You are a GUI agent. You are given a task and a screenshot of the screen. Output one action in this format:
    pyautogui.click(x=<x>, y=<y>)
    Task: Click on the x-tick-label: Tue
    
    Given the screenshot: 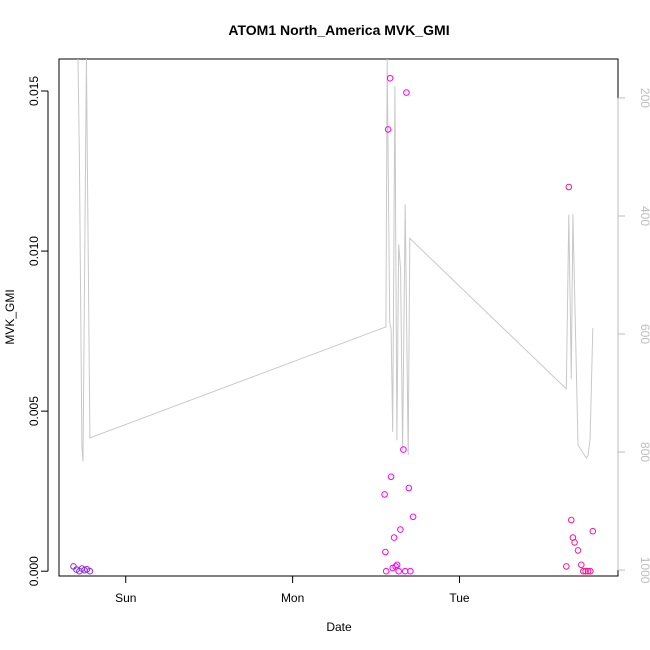 What is the action you would take?
    pyautogui.click(x=459, y=598)
    